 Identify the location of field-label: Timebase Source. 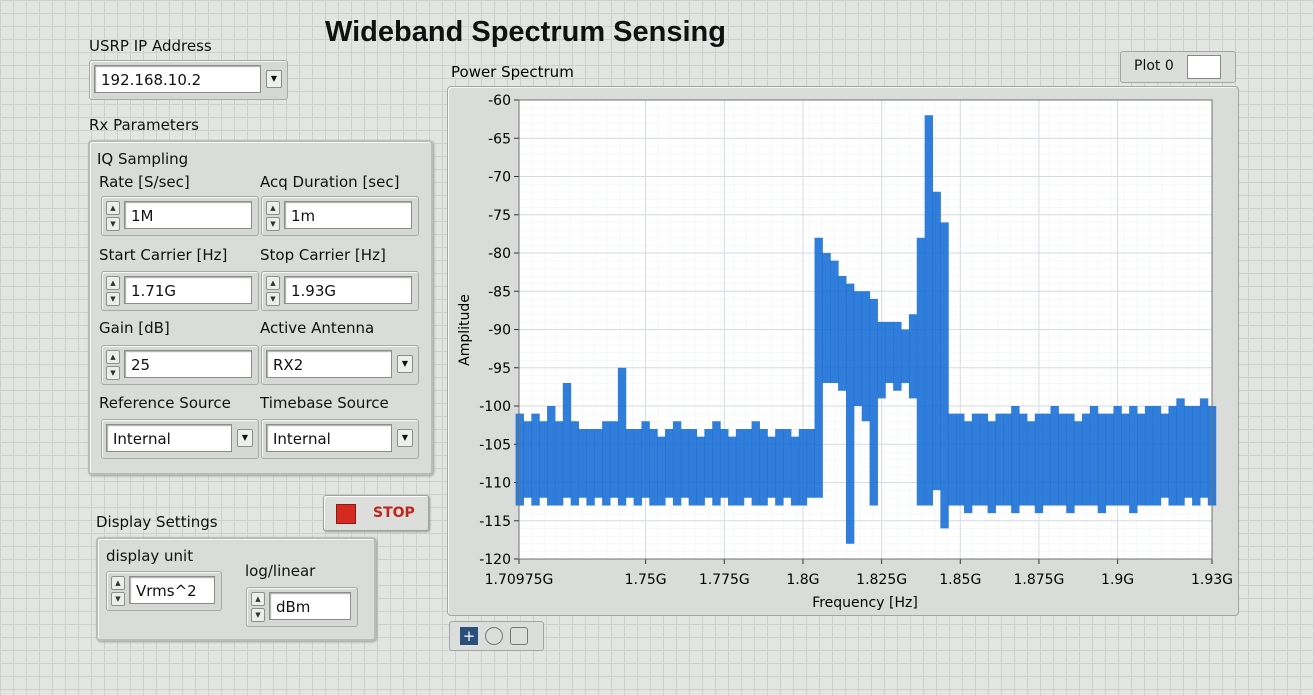
(324, 403).